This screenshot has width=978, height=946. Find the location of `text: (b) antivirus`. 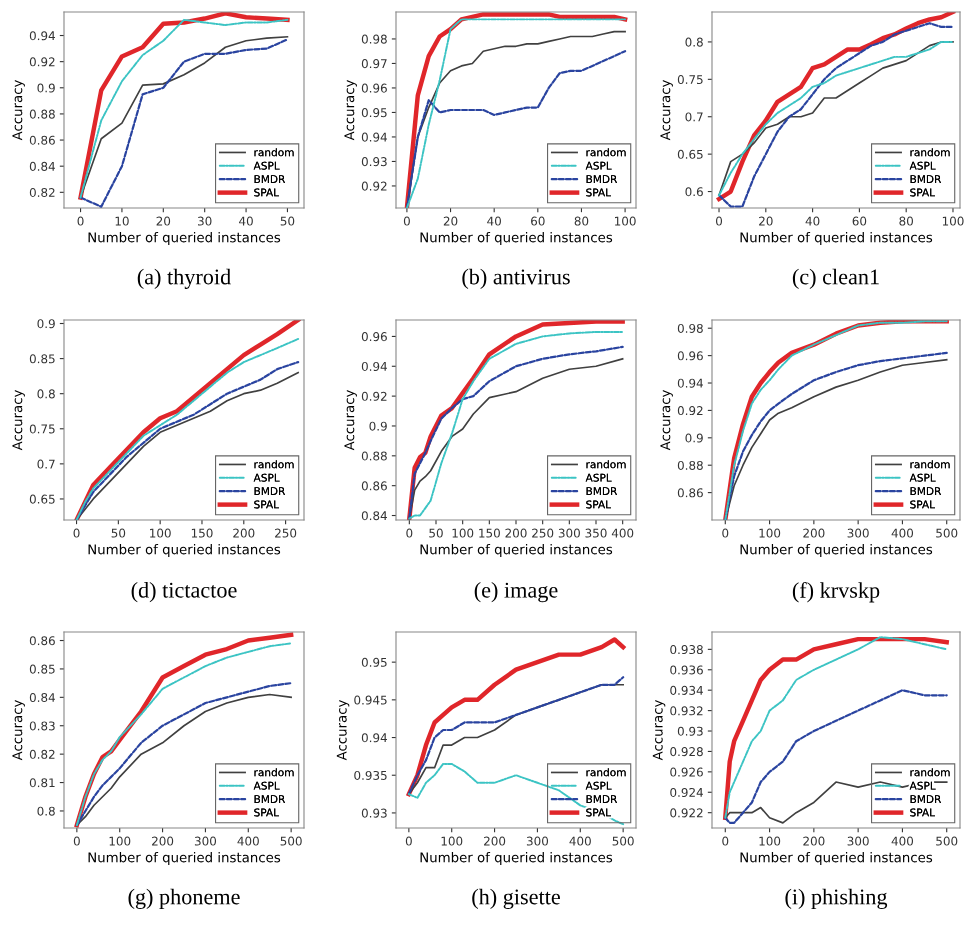

text: (b) antivirus is located at coordinates (516, 278).